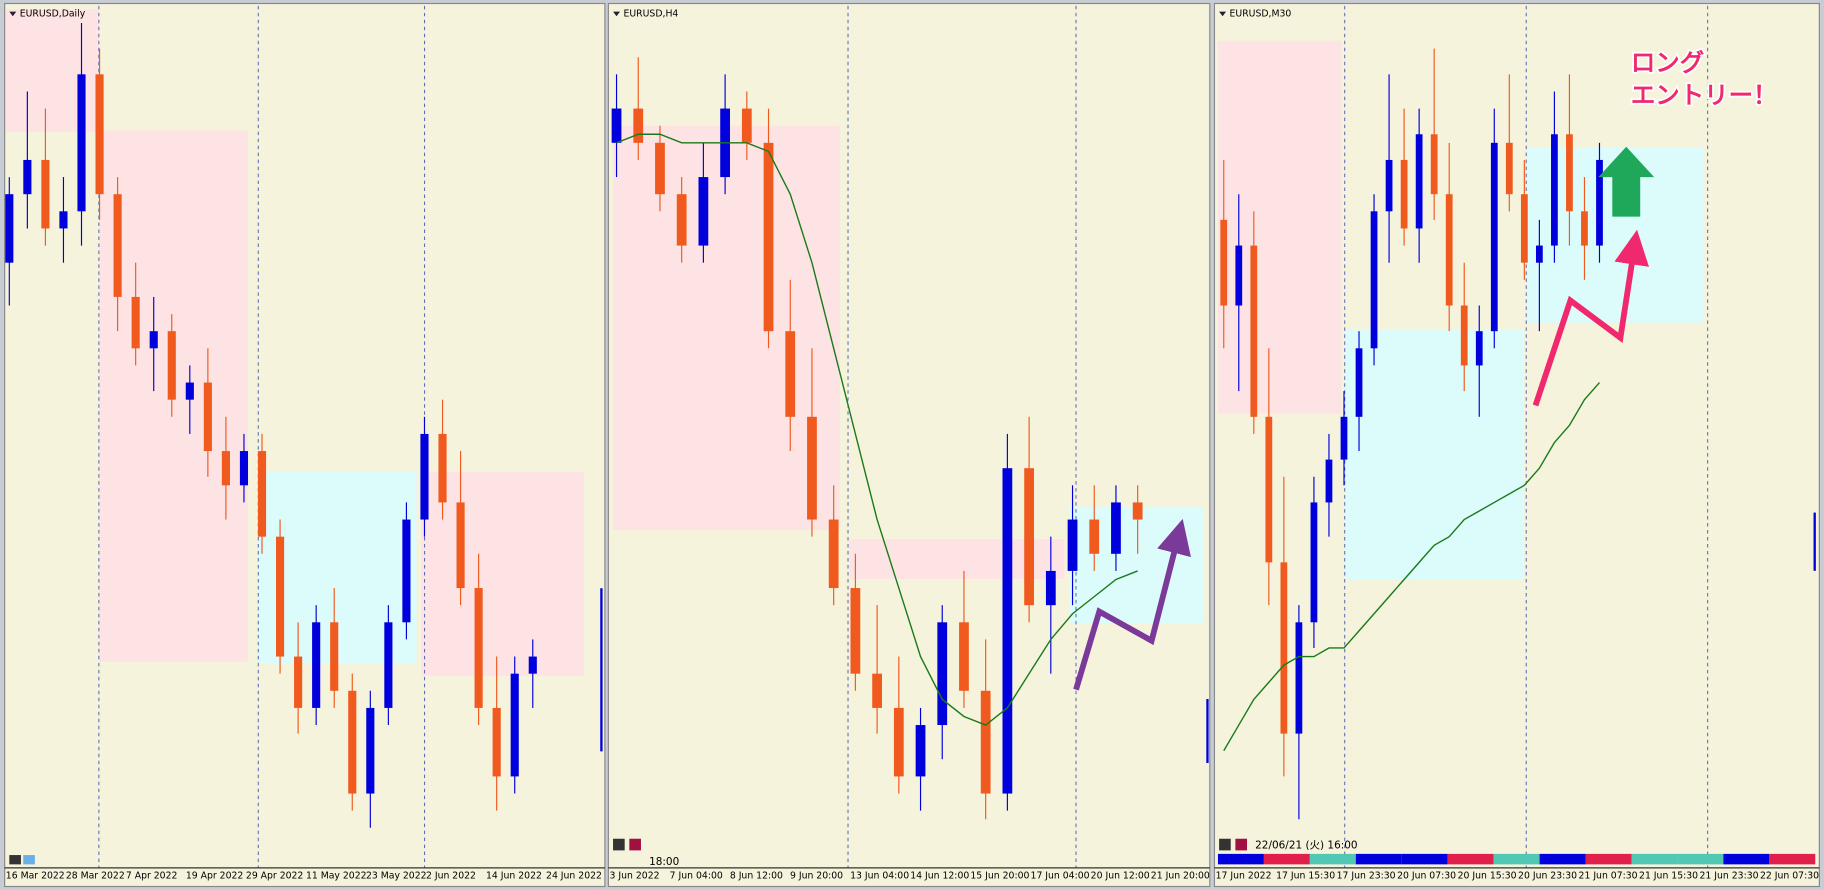 The width and height of the screenshot is (1824, 890). Describe the element at coordinates (1667, 62) in the screenshot. I see `annotation-text: ロング` at that location.